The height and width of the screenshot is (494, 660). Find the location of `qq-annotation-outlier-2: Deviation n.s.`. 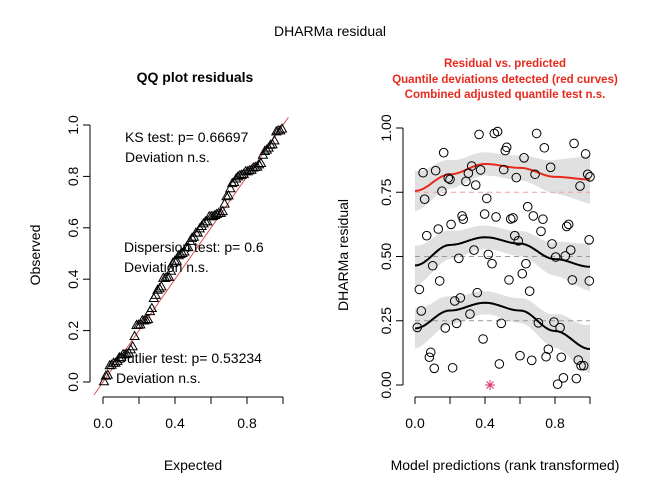

qq-annotation-outlier-2: Deviation n.s. is located at coordinates (158, 378).